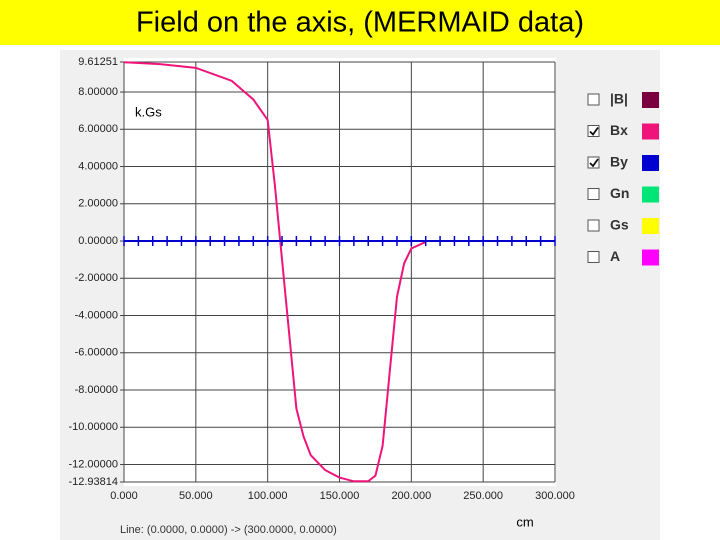 Image resolution: width=720 pixels, height=540 pixels. What do you see at coordinates (124, 496) in the screenshot?
I see `x-tick-label: 0.000` at bounding box center [124, 496].